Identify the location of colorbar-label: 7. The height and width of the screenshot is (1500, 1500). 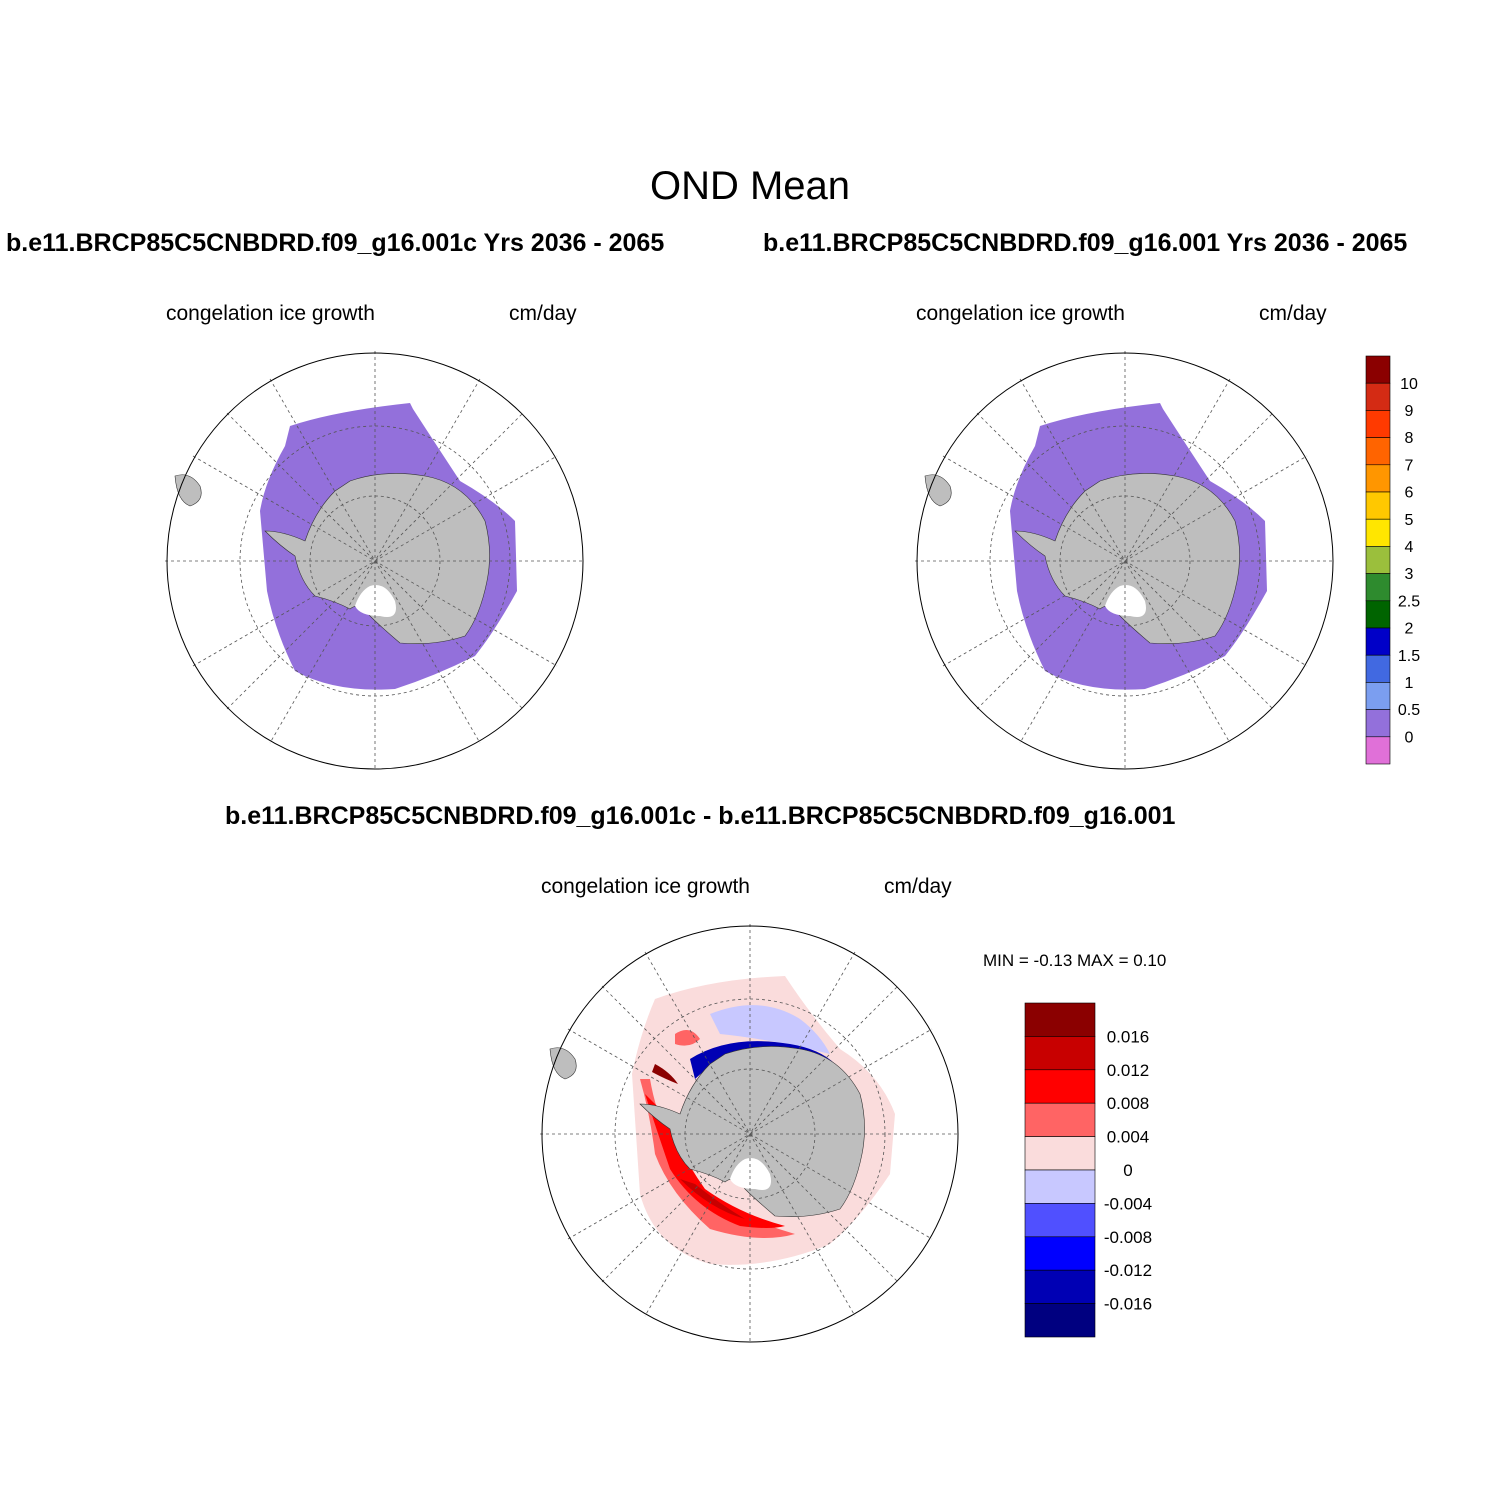
(1409, 465).